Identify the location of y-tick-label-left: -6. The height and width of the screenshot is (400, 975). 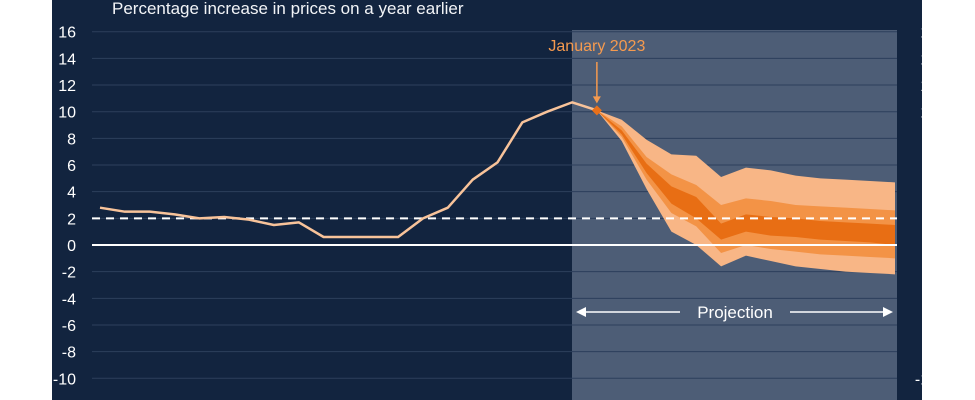
(69, 326).